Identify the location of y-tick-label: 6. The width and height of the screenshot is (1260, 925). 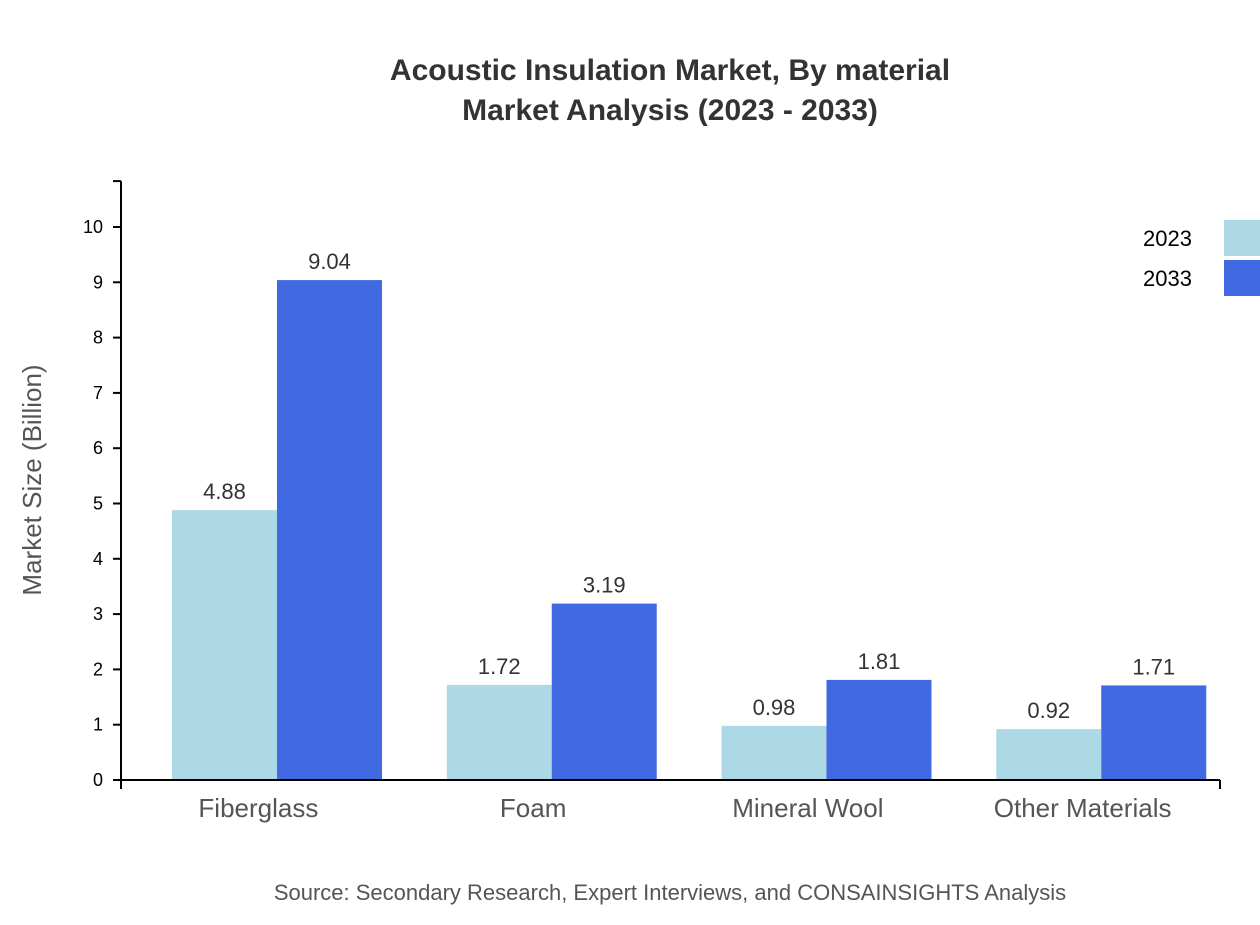
(98, 448).